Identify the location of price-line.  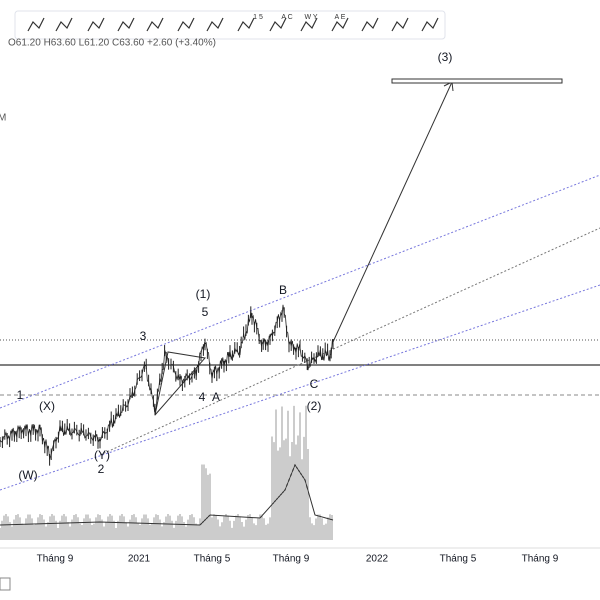
(167, 382).